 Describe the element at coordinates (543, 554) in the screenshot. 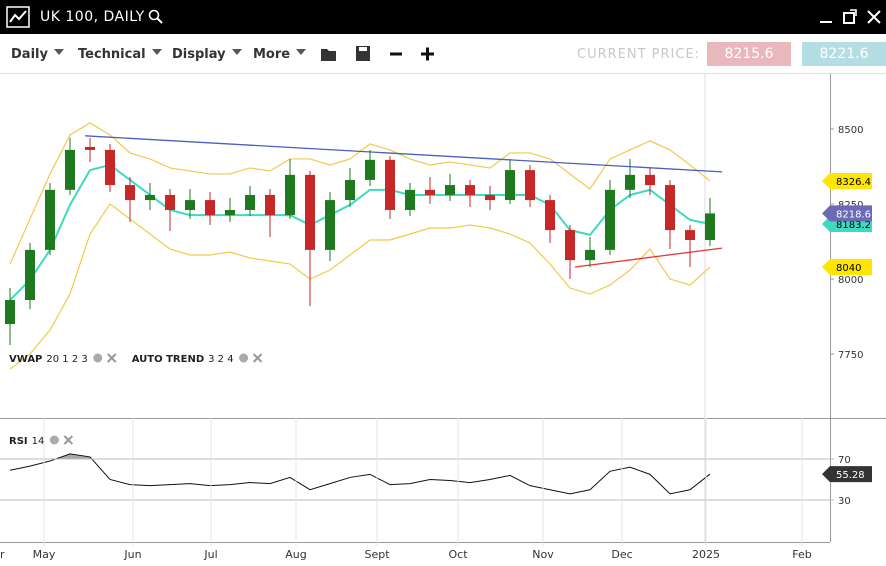

I see `x-tick-label: Nov` at that location.